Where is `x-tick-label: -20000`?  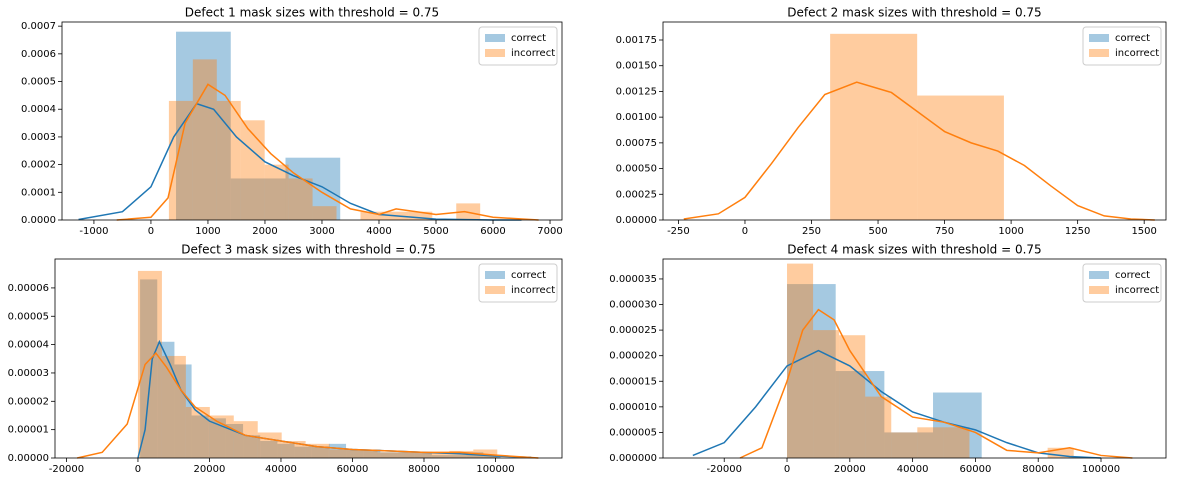
x-tick-label: -20000 is located at coordinates (724, 469).